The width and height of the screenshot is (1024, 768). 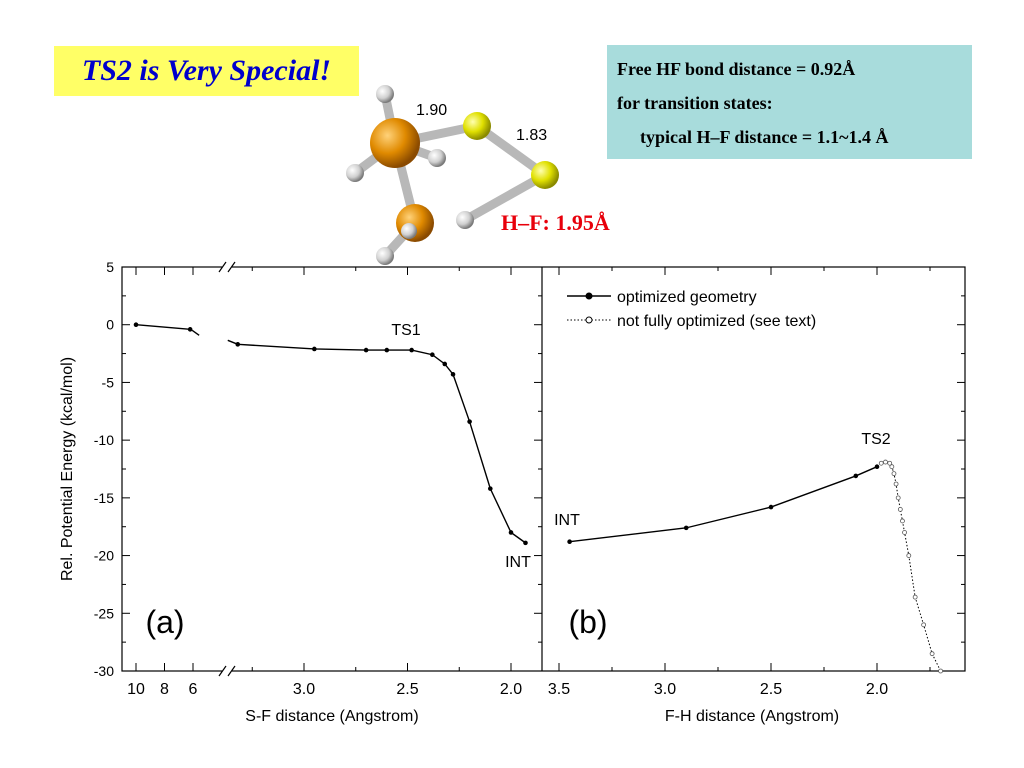 What do you see at coordinates (110, 267) in the screenshot?
I see `y-tick-label: 5` at bounding box center [110, 267].